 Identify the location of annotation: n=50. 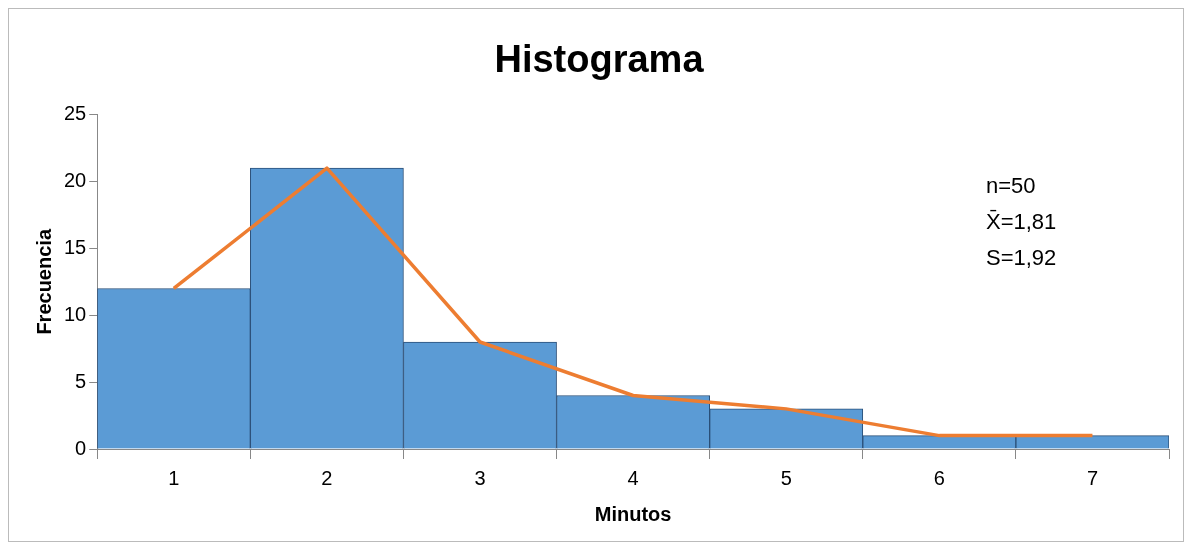
(1011, 185).